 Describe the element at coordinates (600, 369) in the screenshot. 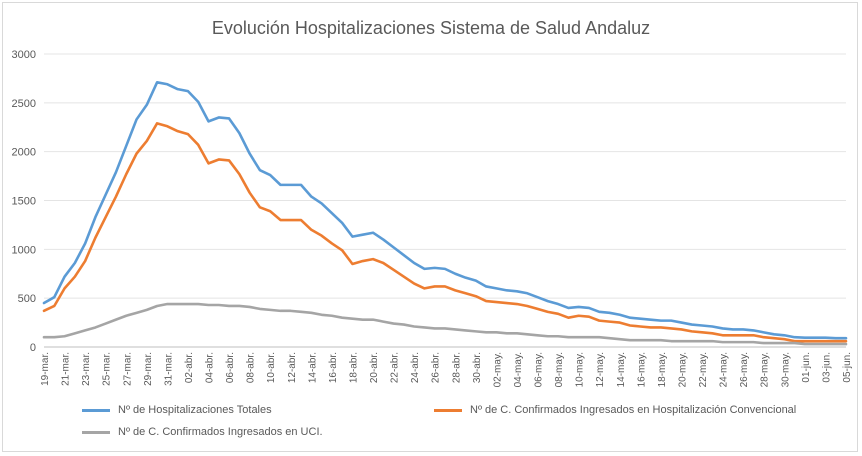

I see `x-tick-label: 12-may.` at that location.